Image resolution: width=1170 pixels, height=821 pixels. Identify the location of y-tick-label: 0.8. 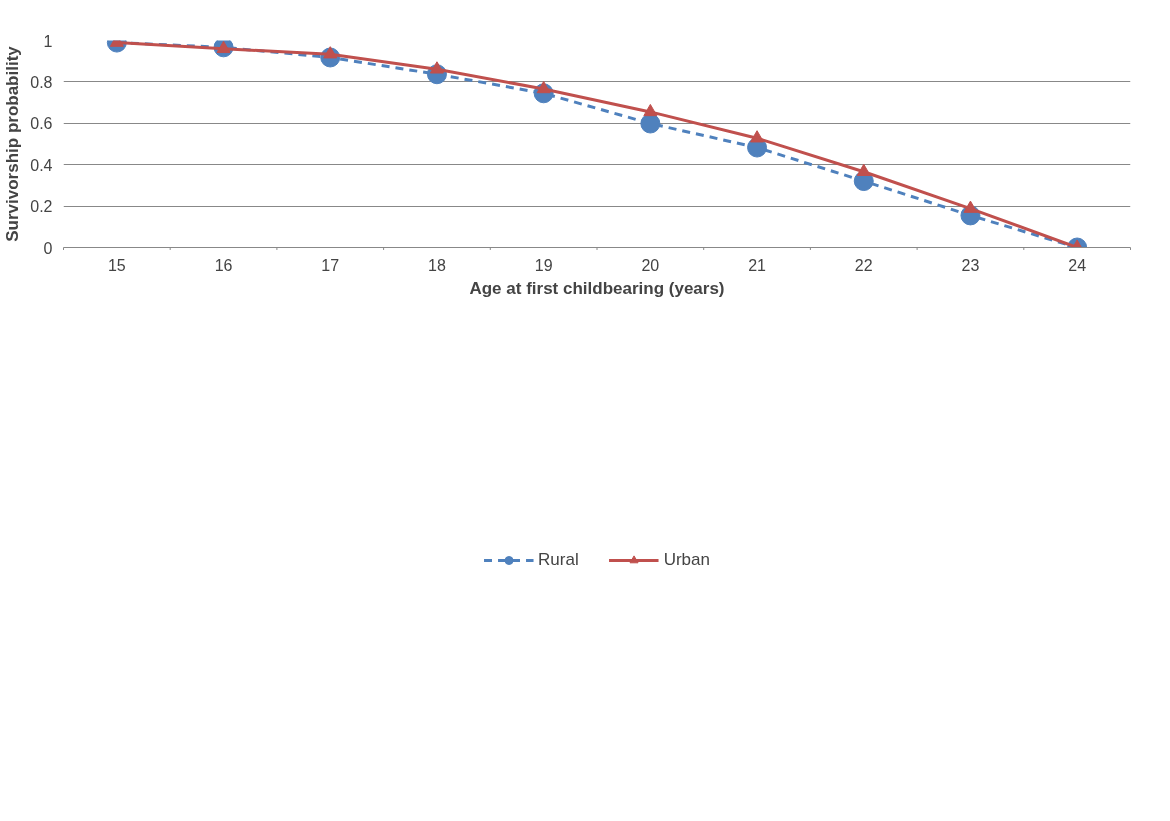
(41, 82).